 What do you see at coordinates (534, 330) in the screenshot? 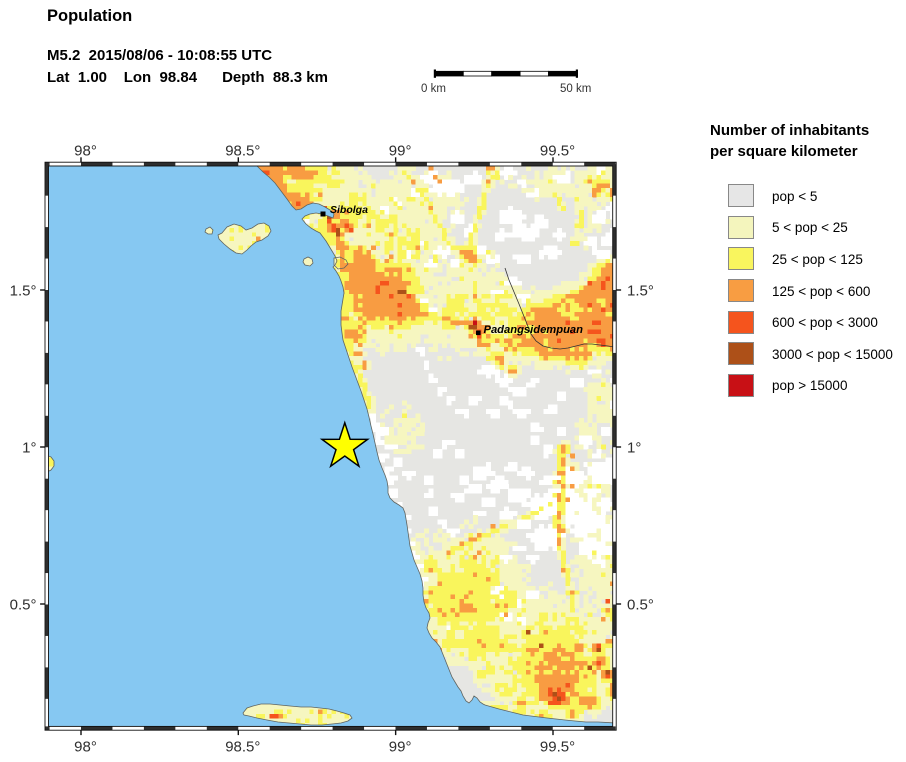
I see `svg-text: Padangsidempuan` at bounding box center [534, 330].